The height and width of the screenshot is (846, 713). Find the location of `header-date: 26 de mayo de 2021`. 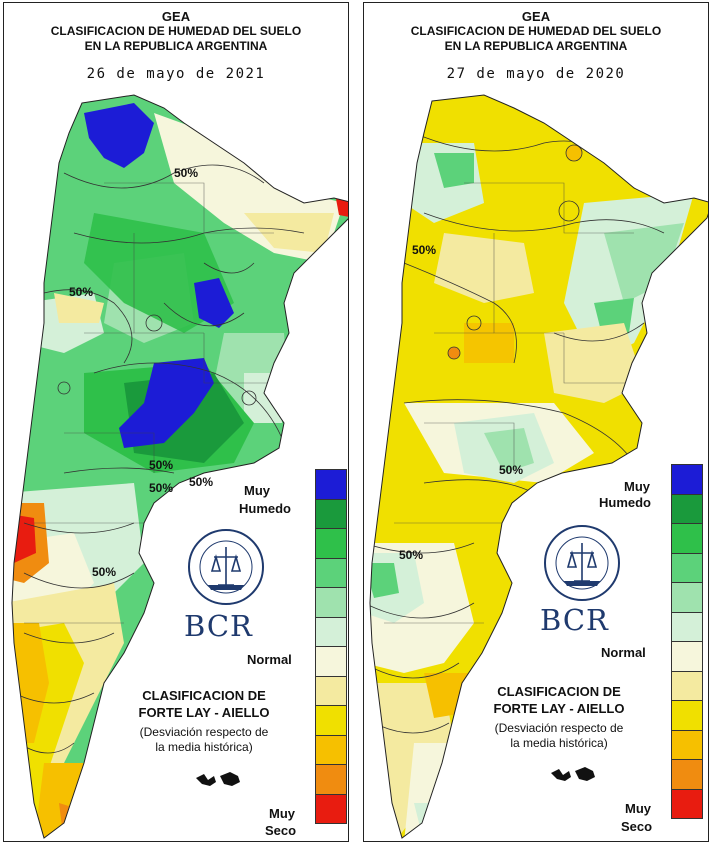

header-date: 26 de mayo de 2021 is located at coordinates (176, 74).